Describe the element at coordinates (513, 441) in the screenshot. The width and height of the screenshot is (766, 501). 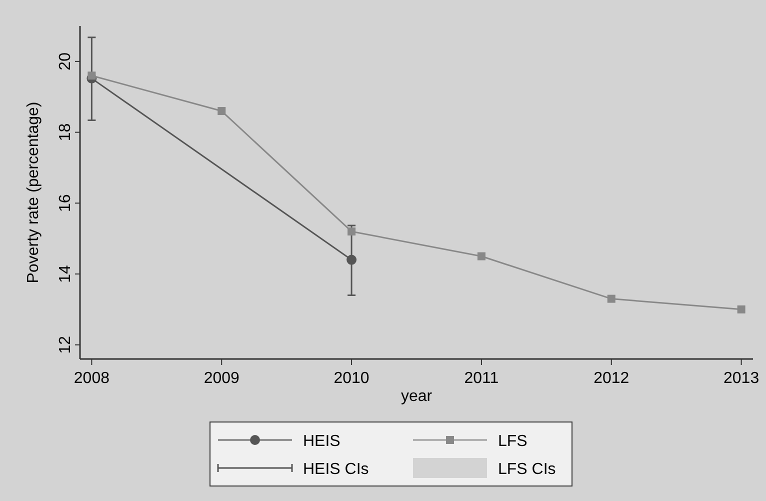
I see `legend-label: LFS` at that location.